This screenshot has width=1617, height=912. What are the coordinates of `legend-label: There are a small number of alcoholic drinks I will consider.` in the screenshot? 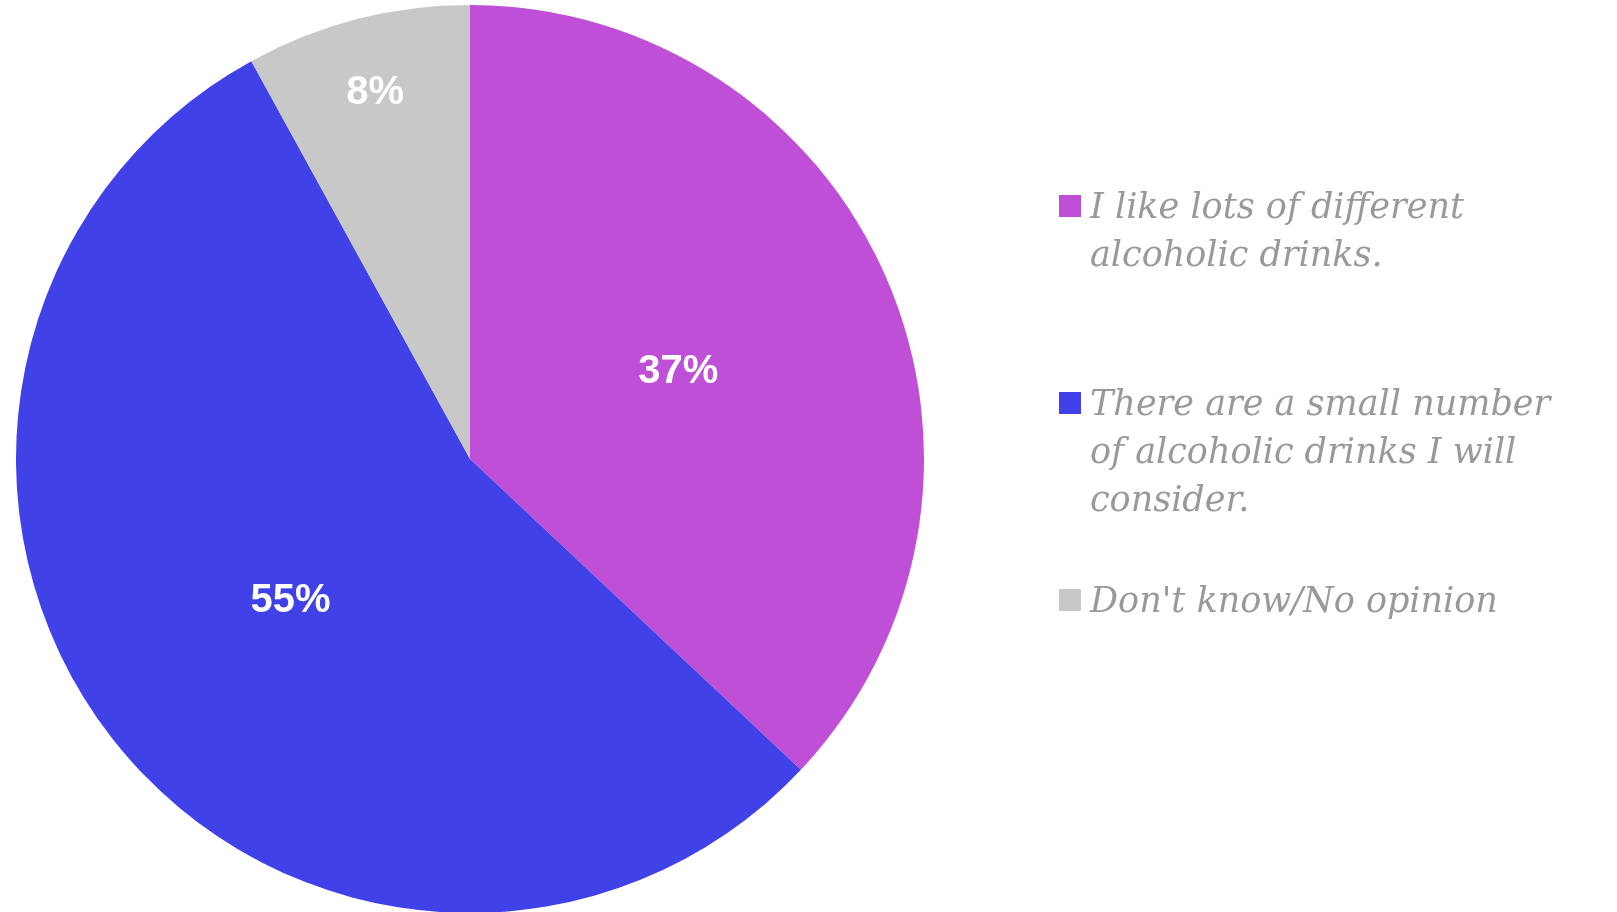 It's located at (1321, 451).